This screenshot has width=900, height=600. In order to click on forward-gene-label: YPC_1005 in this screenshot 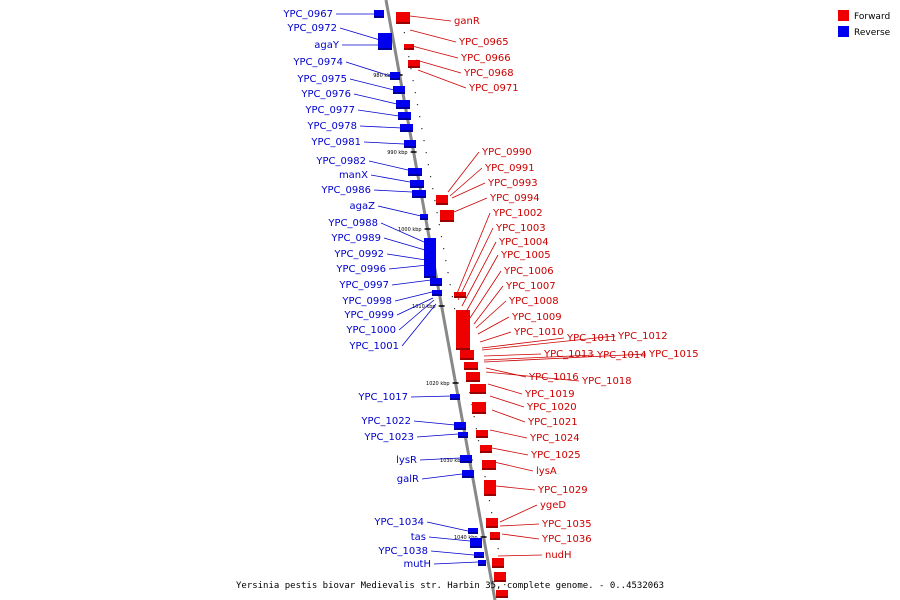, I will do `click(525, 255)`.